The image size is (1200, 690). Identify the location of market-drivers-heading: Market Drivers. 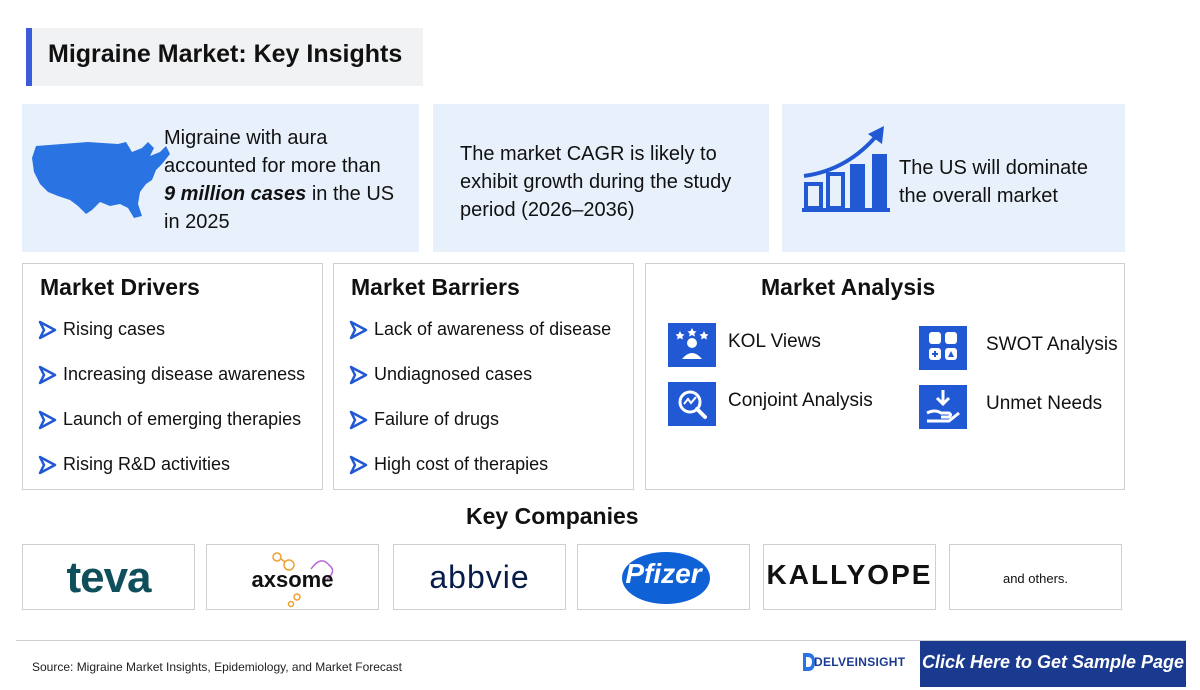
(120, 287).